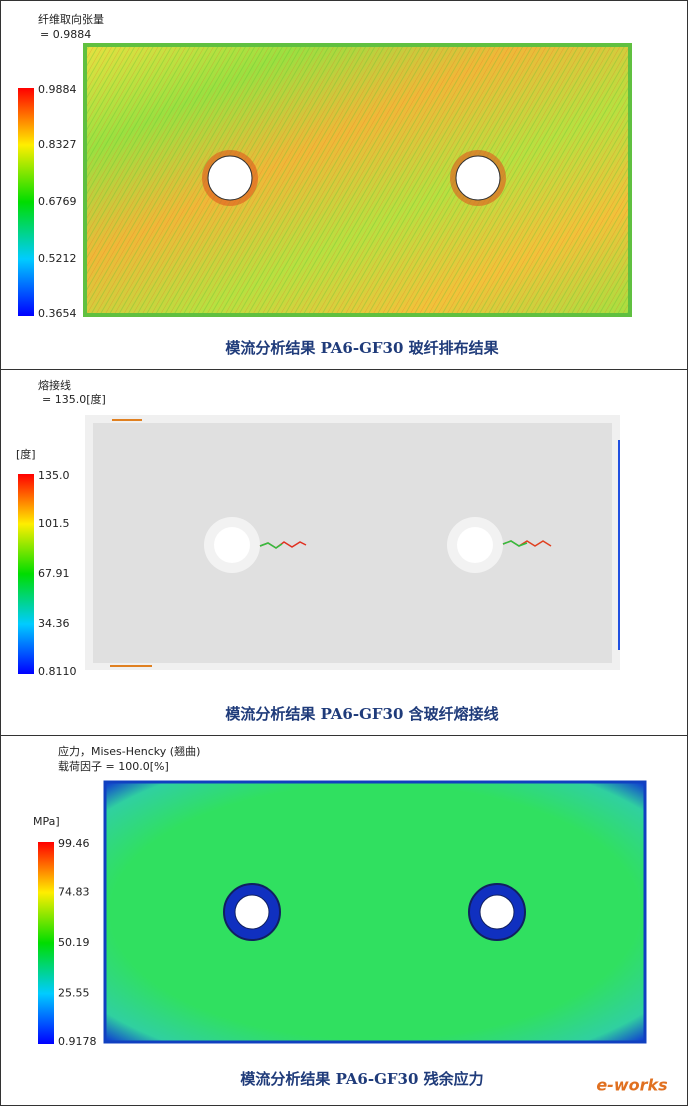 The height and width of the screenshot is (1114, 689). I want to click on watermark: e-works, so click(631, 1085).